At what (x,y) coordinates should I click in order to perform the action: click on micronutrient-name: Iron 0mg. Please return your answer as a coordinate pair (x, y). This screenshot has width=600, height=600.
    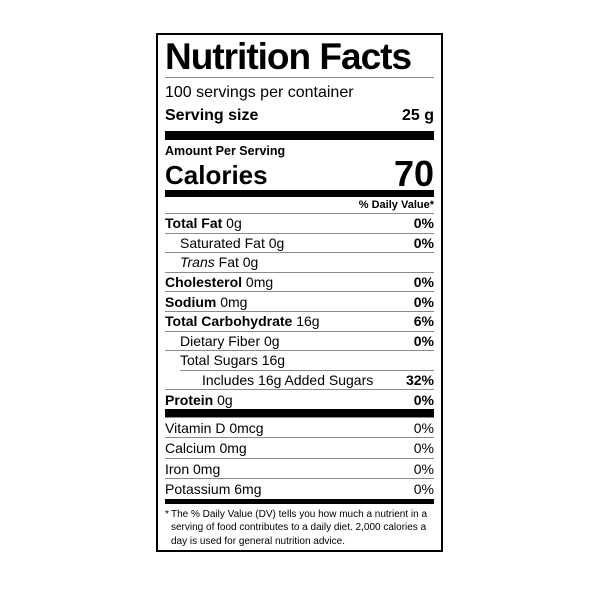
    Looking at the image, I should click on (193, 468).